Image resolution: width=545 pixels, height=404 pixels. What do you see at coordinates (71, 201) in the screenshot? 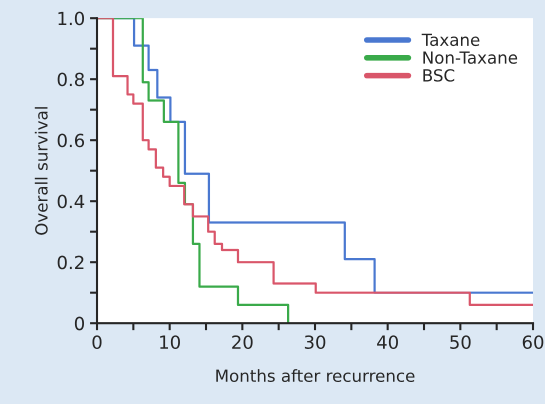
I see `y-tick-label: 0.4` at bounding box center [71, 201].